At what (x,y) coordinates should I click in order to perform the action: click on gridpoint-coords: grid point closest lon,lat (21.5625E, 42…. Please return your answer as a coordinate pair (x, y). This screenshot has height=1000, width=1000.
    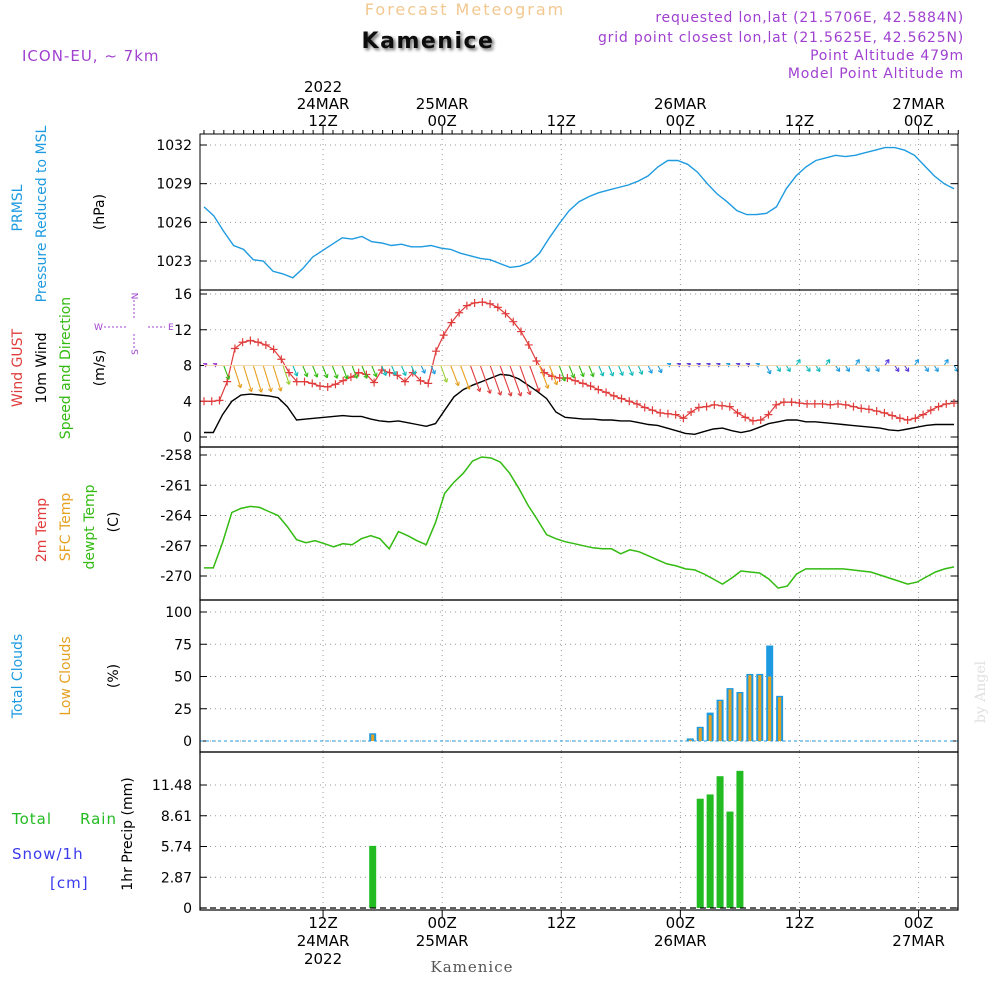
    Looking at the image, I should click on (781, 38).